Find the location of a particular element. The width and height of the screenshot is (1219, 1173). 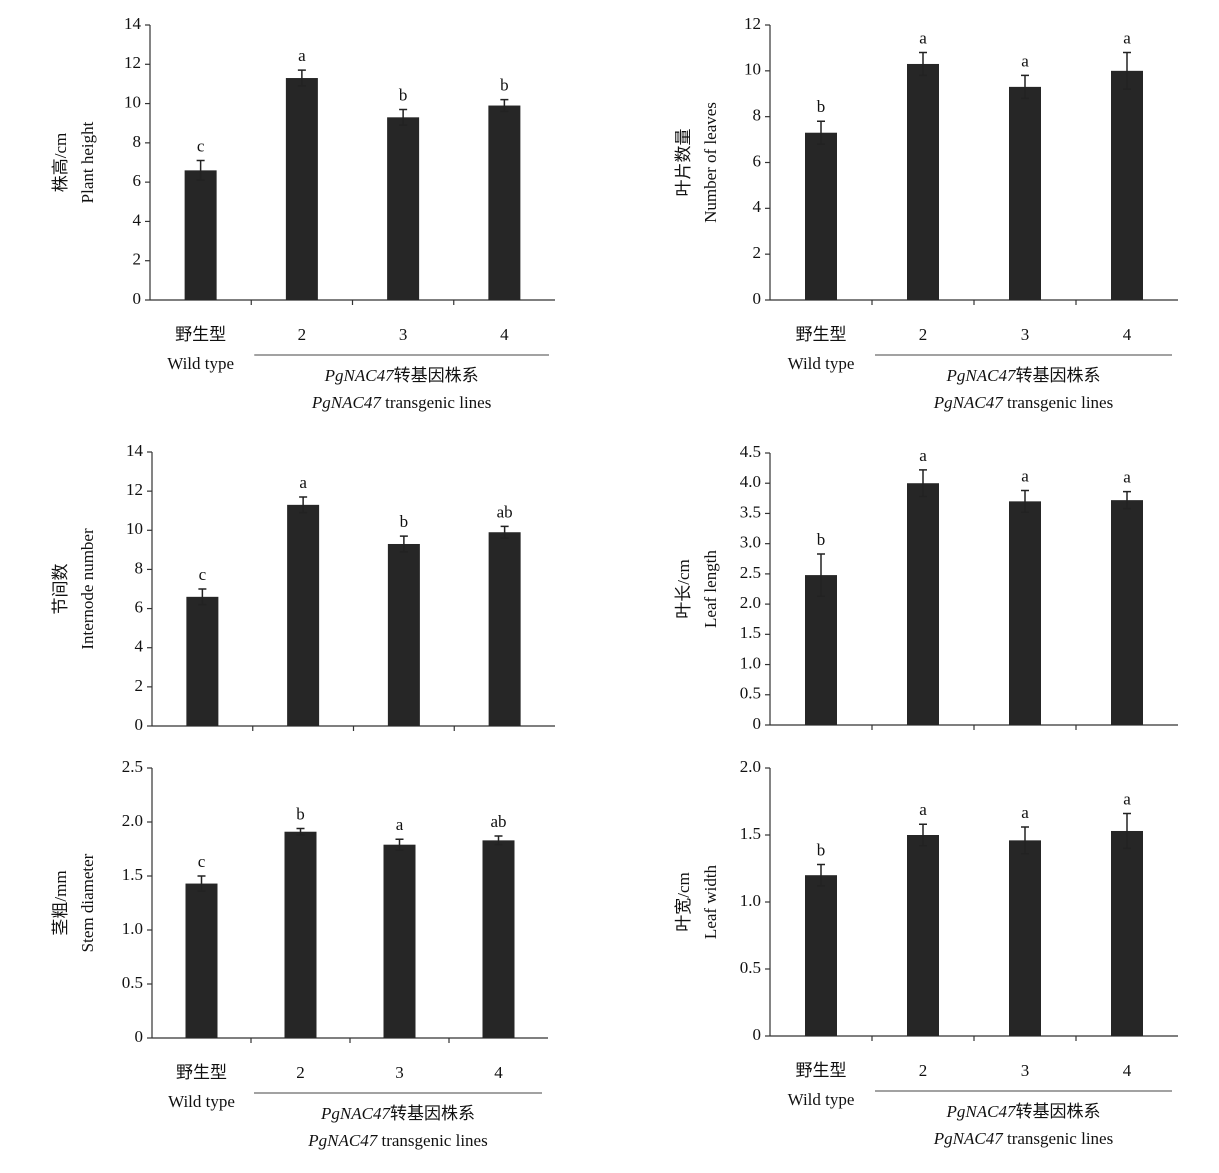

y-tick-label: 4.0 is located at coordinates (750, 481).